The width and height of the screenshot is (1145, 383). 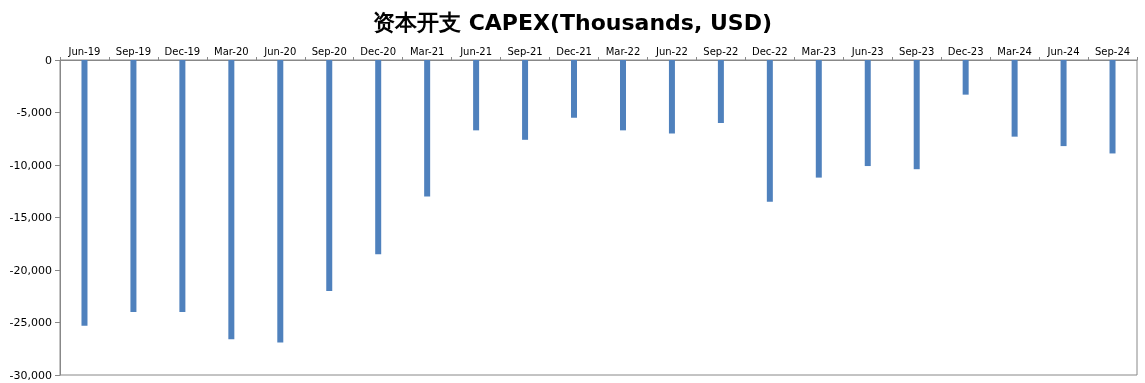 What do you see at coordinates (476, 51) in the screenshot?
I see `x-tick-label: Jun-21` at bounding box center [476, 51].